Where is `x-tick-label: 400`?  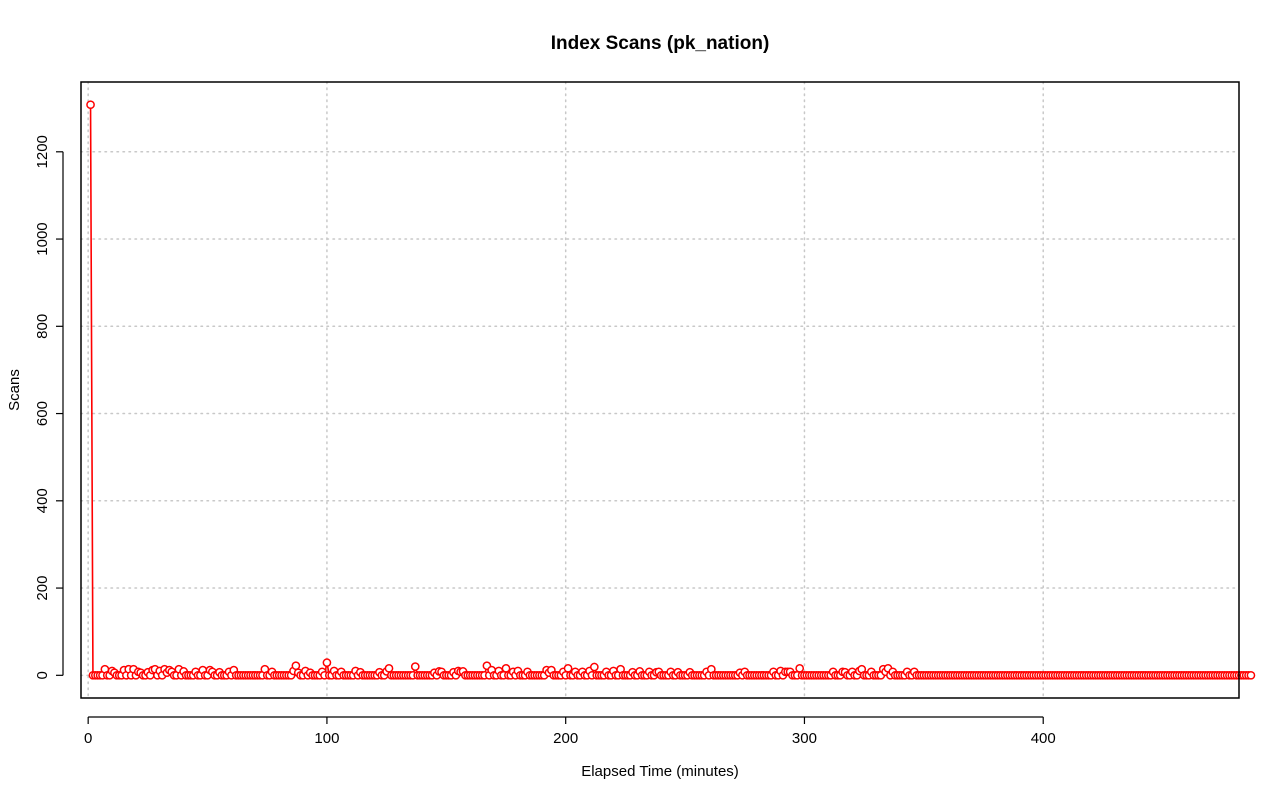 x-tick-label: 400 is located at coordinates (1043, 738).